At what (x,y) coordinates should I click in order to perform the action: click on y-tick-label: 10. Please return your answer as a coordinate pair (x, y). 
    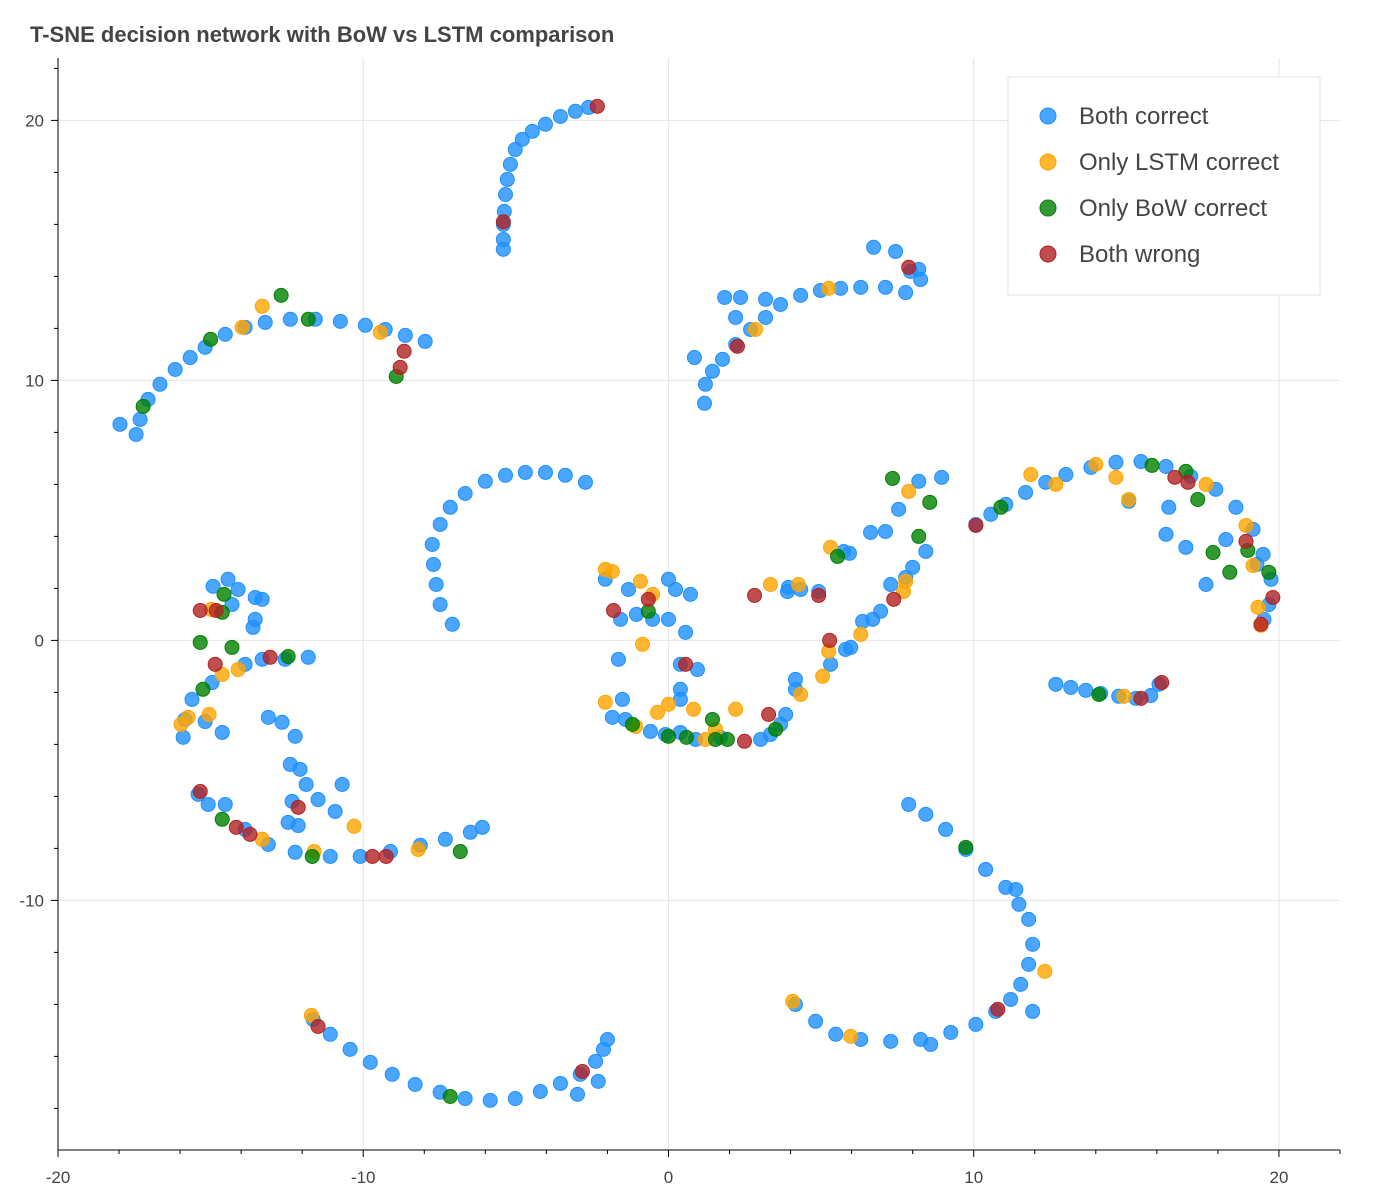
    Looking at the image, I should click on (34, 380).